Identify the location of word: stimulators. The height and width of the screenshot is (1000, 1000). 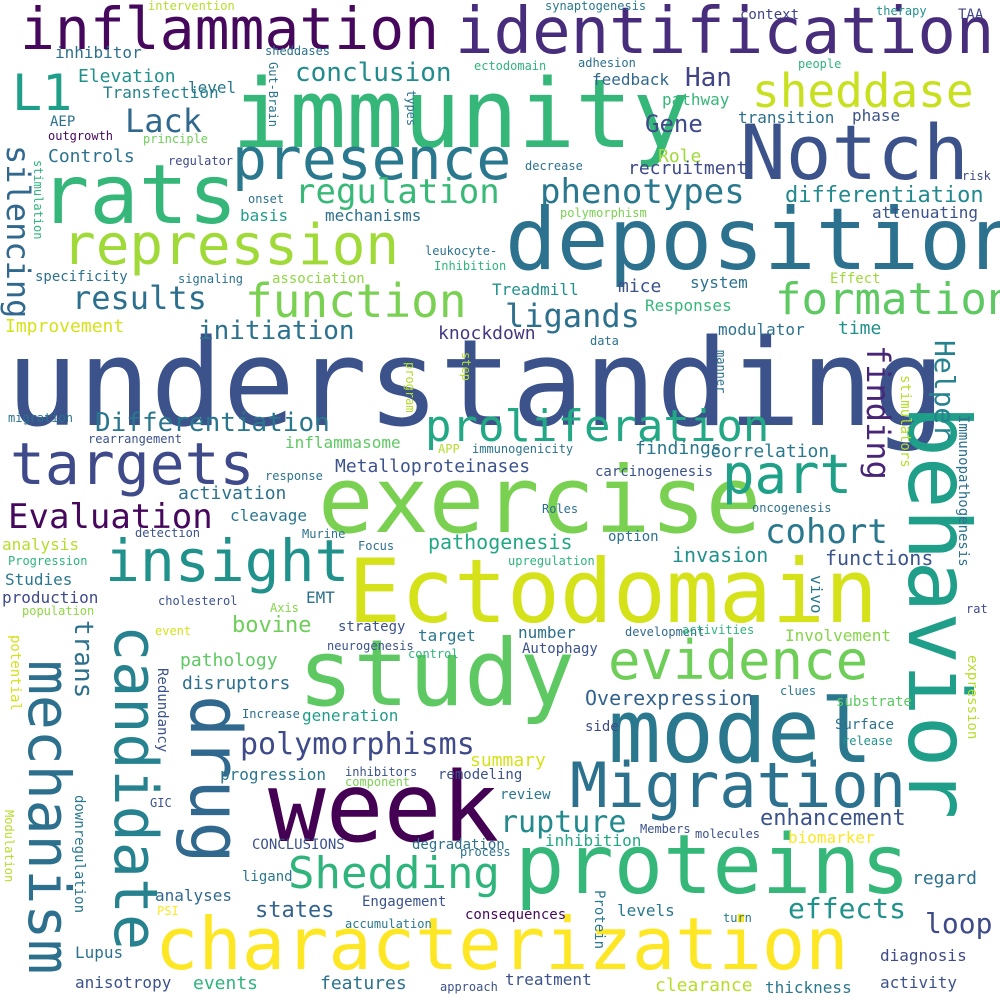
(905, 421).